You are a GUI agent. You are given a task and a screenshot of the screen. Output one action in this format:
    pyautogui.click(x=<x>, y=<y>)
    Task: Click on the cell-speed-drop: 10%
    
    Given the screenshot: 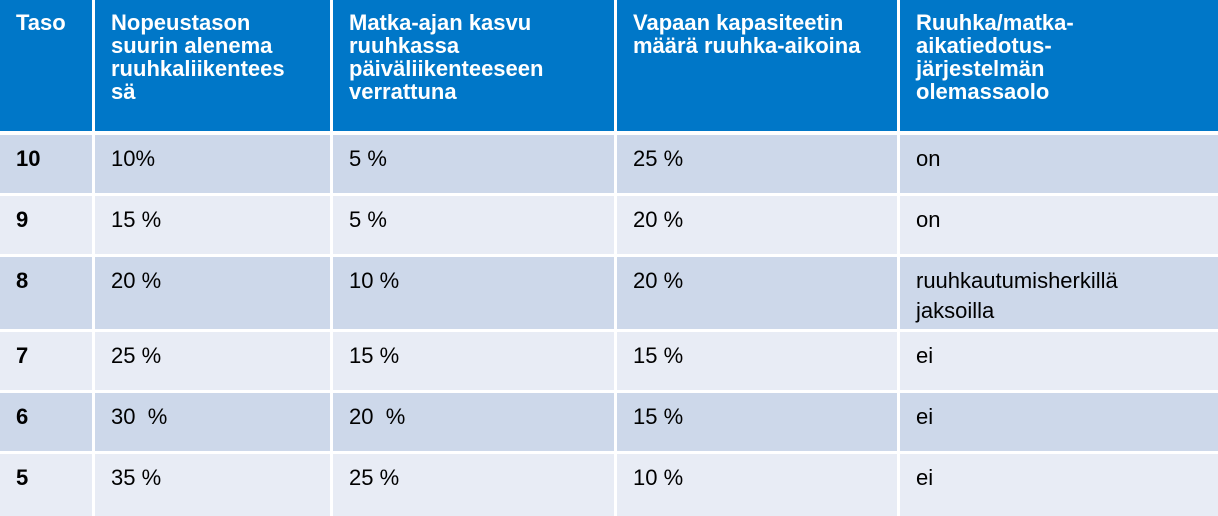 What is the action you would take?
    pyautogui.click(x=214, y=165)
    